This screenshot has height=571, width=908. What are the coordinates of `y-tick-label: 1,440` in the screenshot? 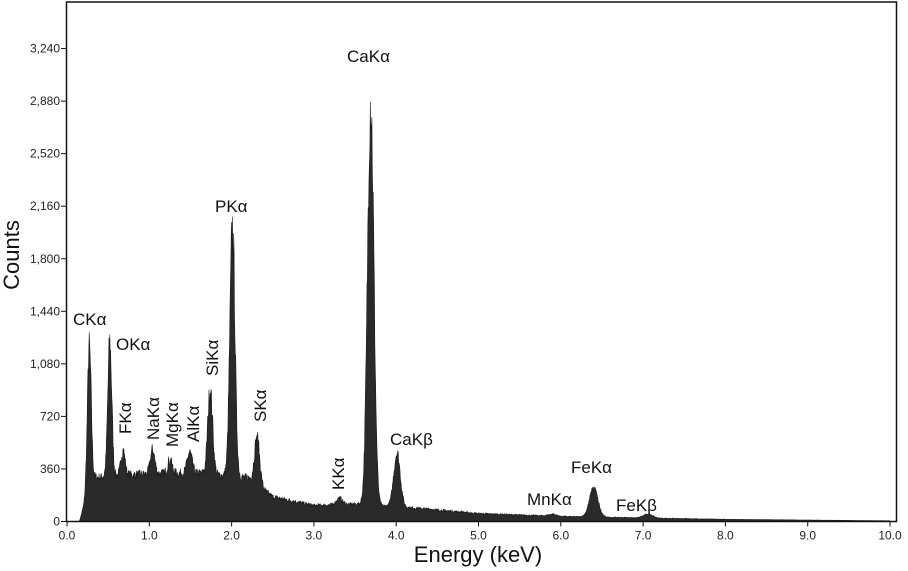 It's located at (45, 311).